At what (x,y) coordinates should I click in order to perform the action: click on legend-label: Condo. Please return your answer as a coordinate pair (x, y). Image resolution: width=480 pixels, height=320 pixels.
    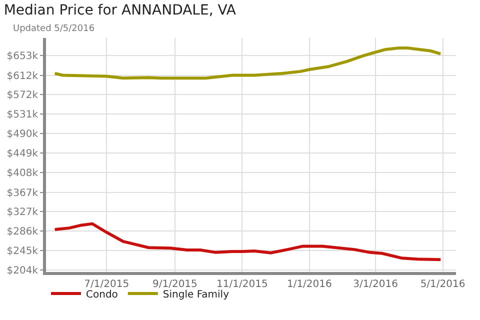
    Looking at the image, I should click on (102, 294).